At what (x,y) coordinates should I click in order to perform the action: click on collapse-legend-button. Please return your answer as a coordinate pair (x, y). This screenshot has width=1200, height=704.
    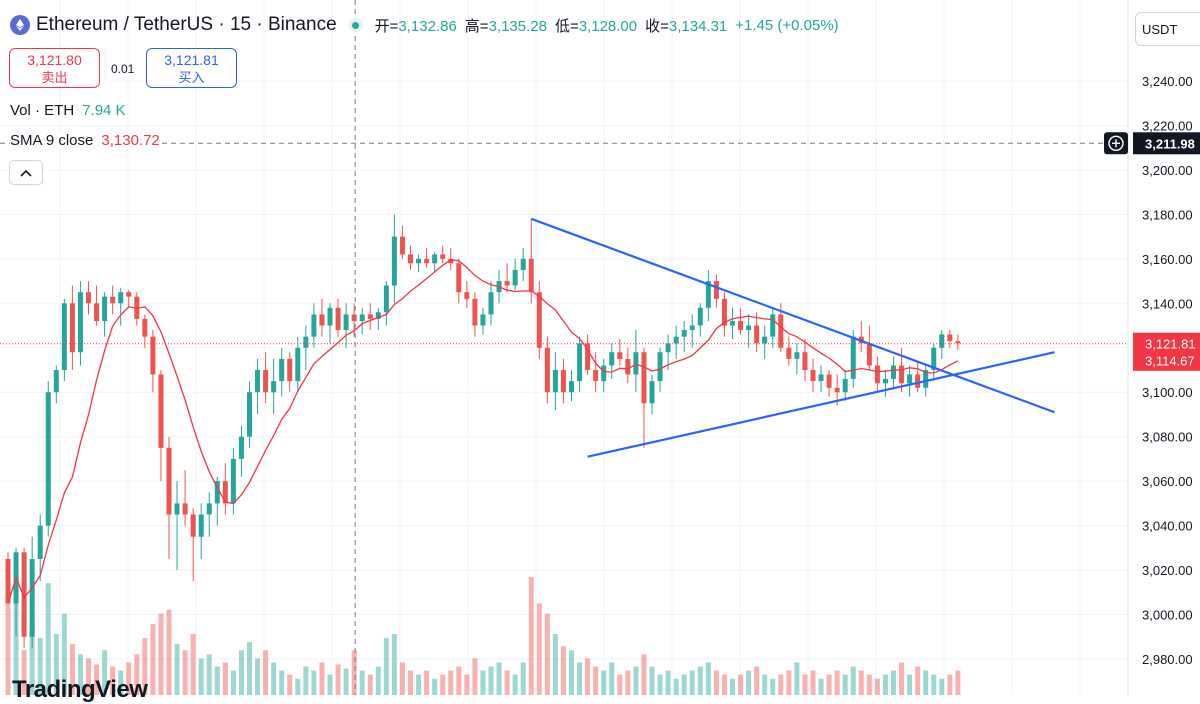
    Looking at the image, I should click on (26, 172).